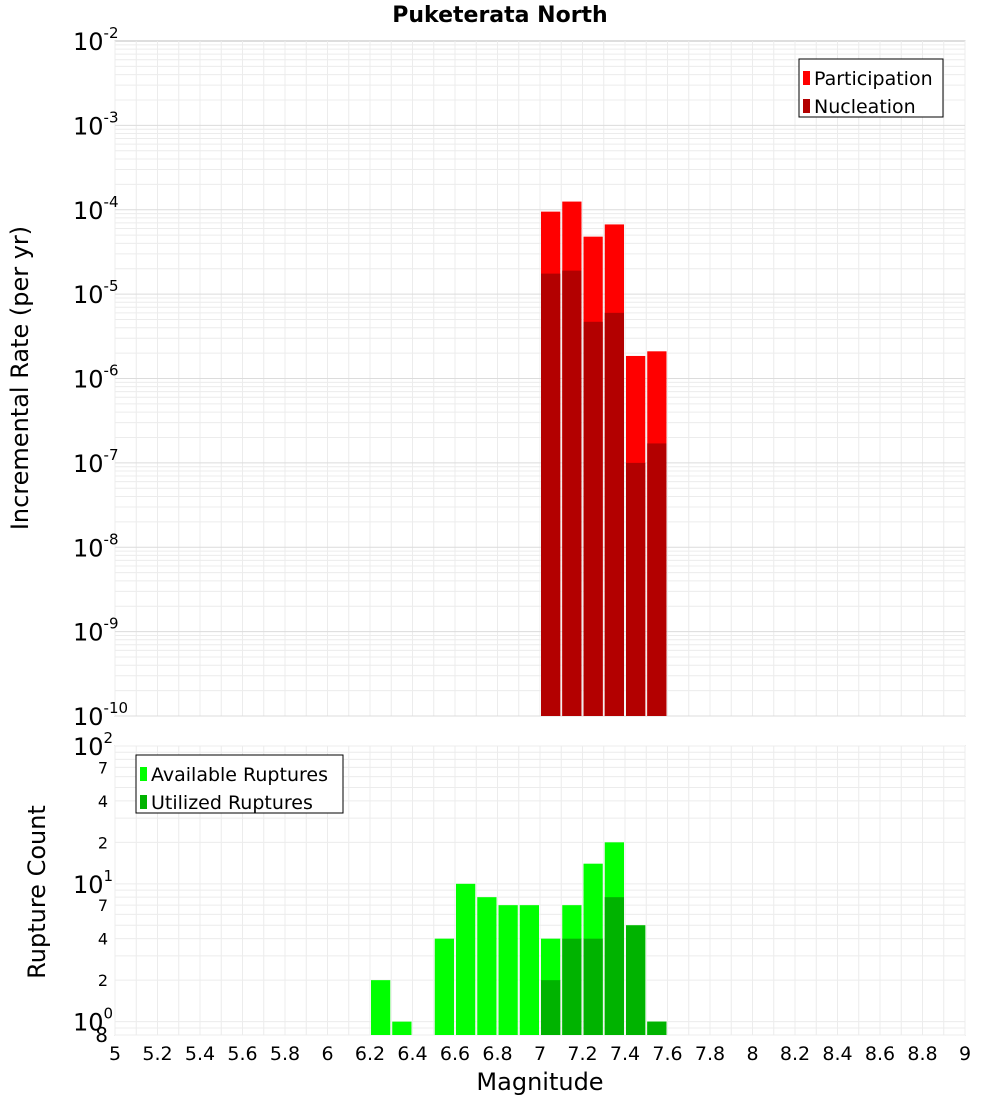 Image resolution: width=1000 pixels, height=1100 pixels. I want to click on x-tick-label: 8.6, so click(880, 1054).